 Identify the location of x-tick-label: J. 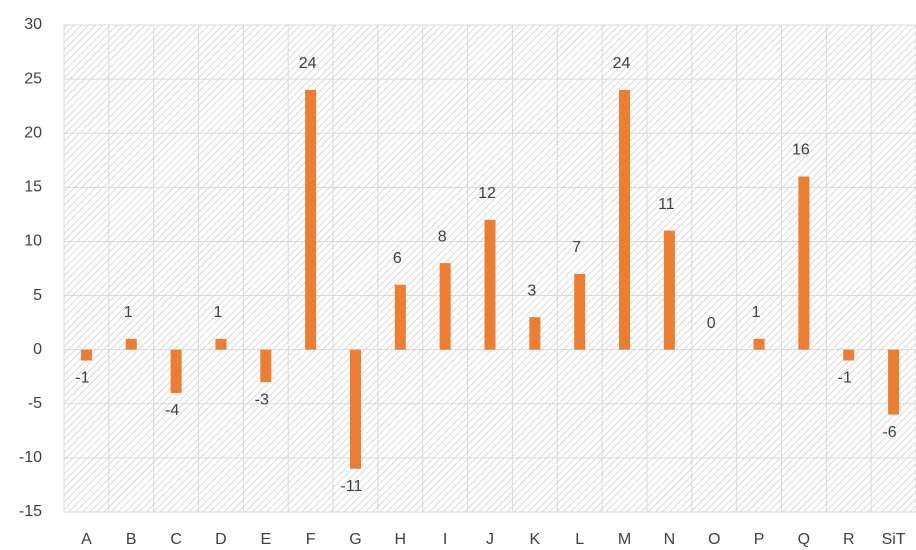
(490, 539).